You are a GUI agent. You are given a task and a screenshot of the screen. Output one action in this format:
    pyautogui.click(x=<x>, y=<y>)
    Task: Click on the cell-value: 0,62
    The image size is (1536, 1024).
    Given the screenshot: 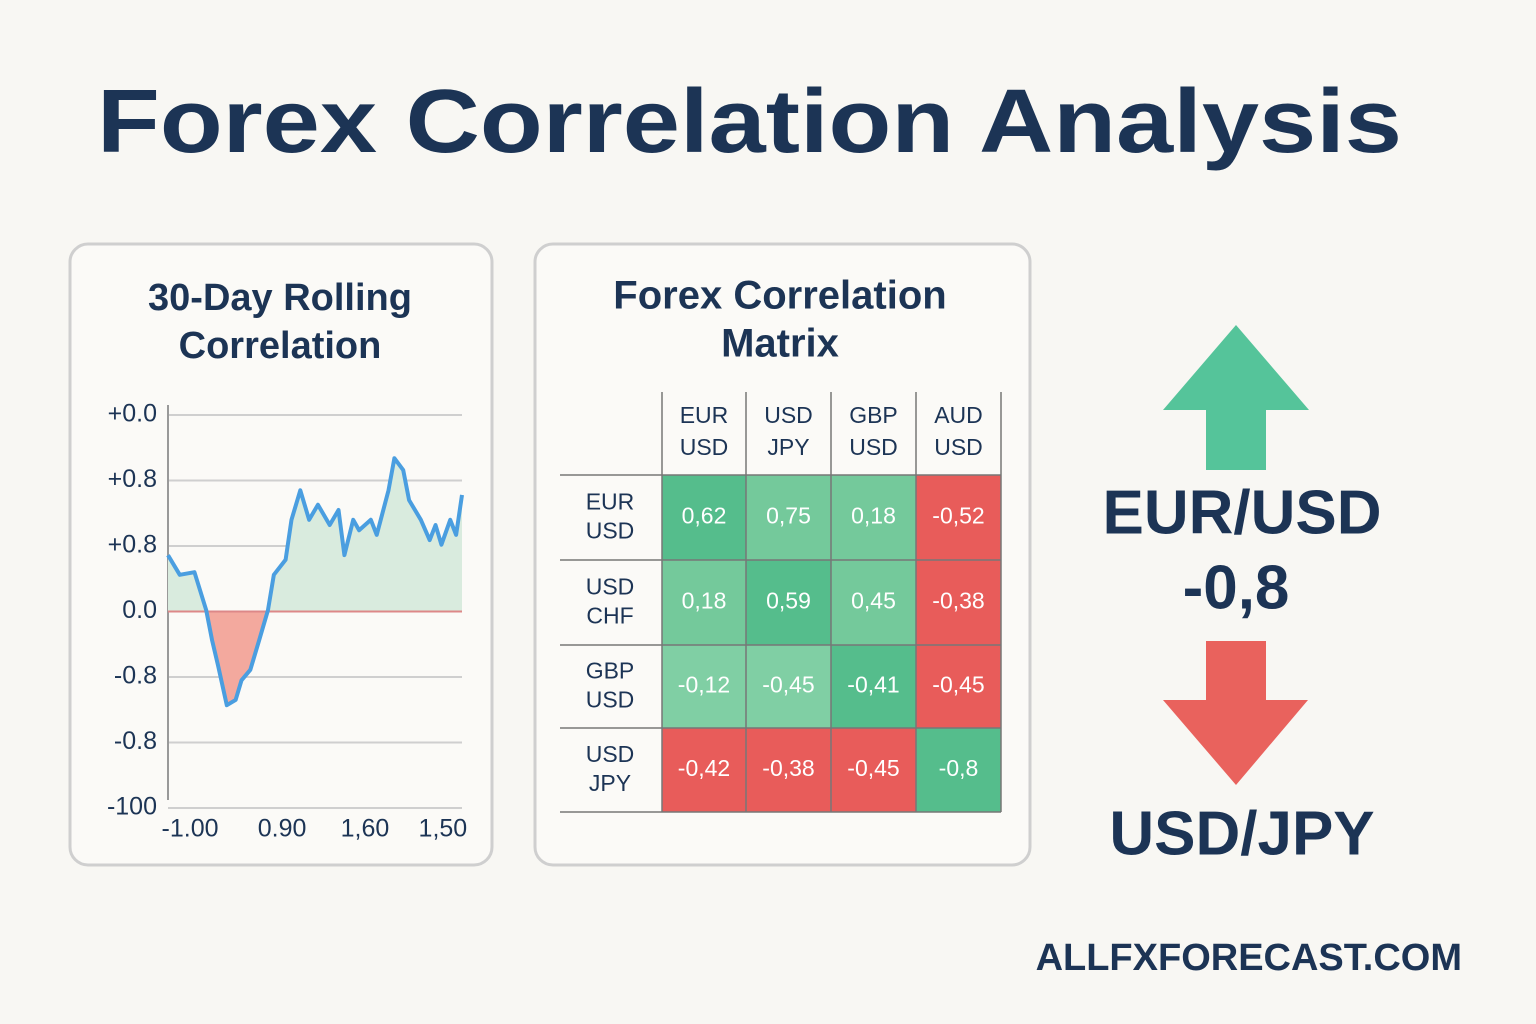 What is the action you would take?
    pyautogui.click(x=704, y=516)
    